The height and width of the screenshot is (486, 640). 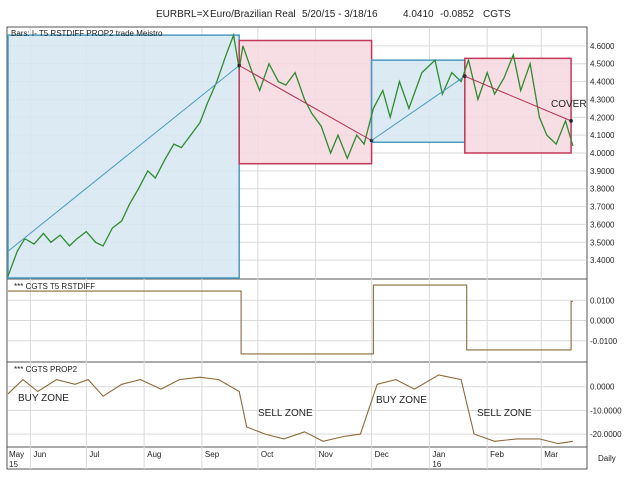 I want to click on price-ytick-label: 3.8000, so click(x=602, y=189).